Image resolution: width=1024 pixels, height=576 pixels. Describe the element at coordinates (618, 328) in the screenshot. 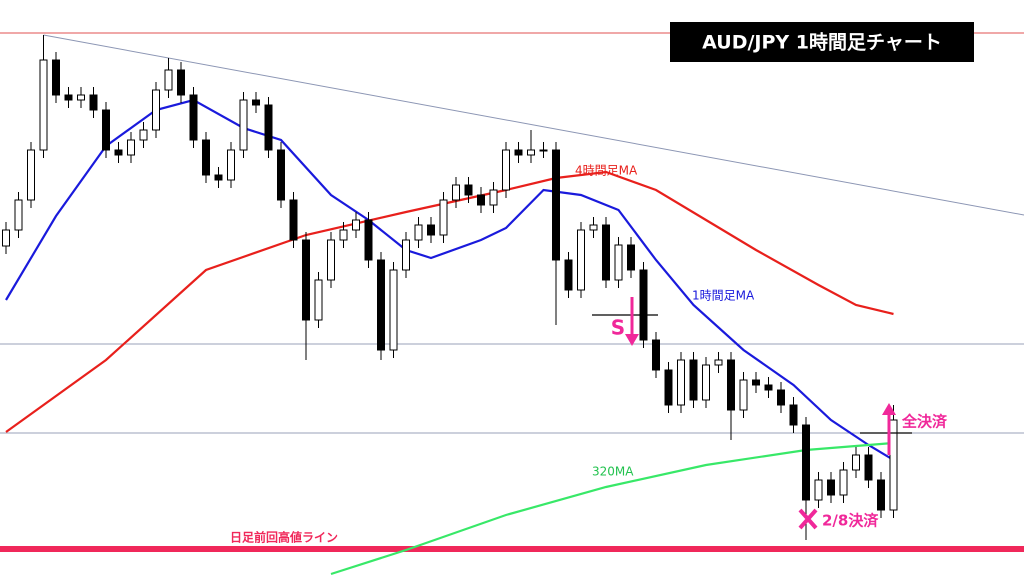

I see `annotation: S` at that location.